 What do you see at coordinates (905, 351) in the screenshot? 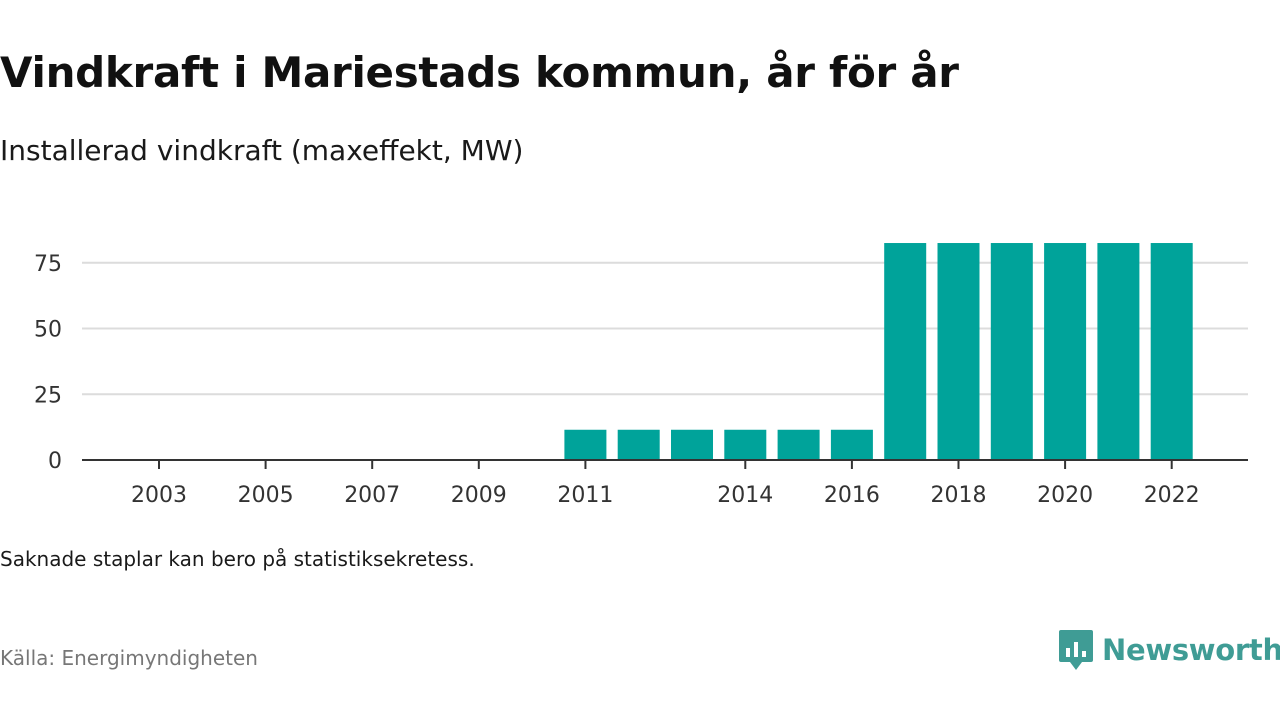
I see `bar-2017` at bounding box center [905, 351].